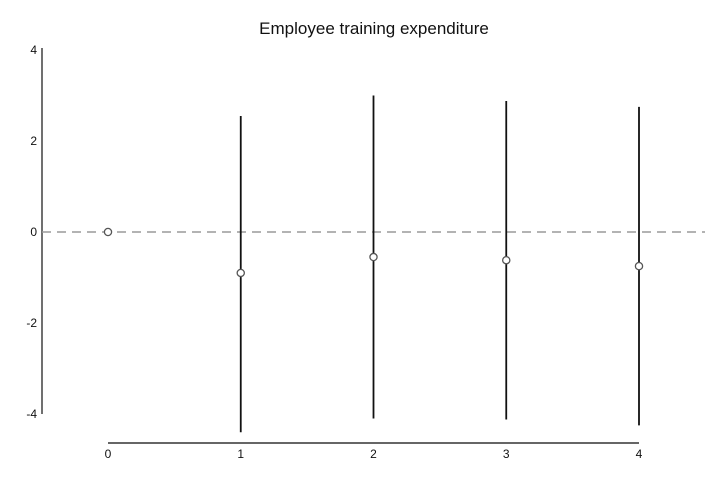  I want to click on chart-title: Employee training expenditure, so click(374, 28).